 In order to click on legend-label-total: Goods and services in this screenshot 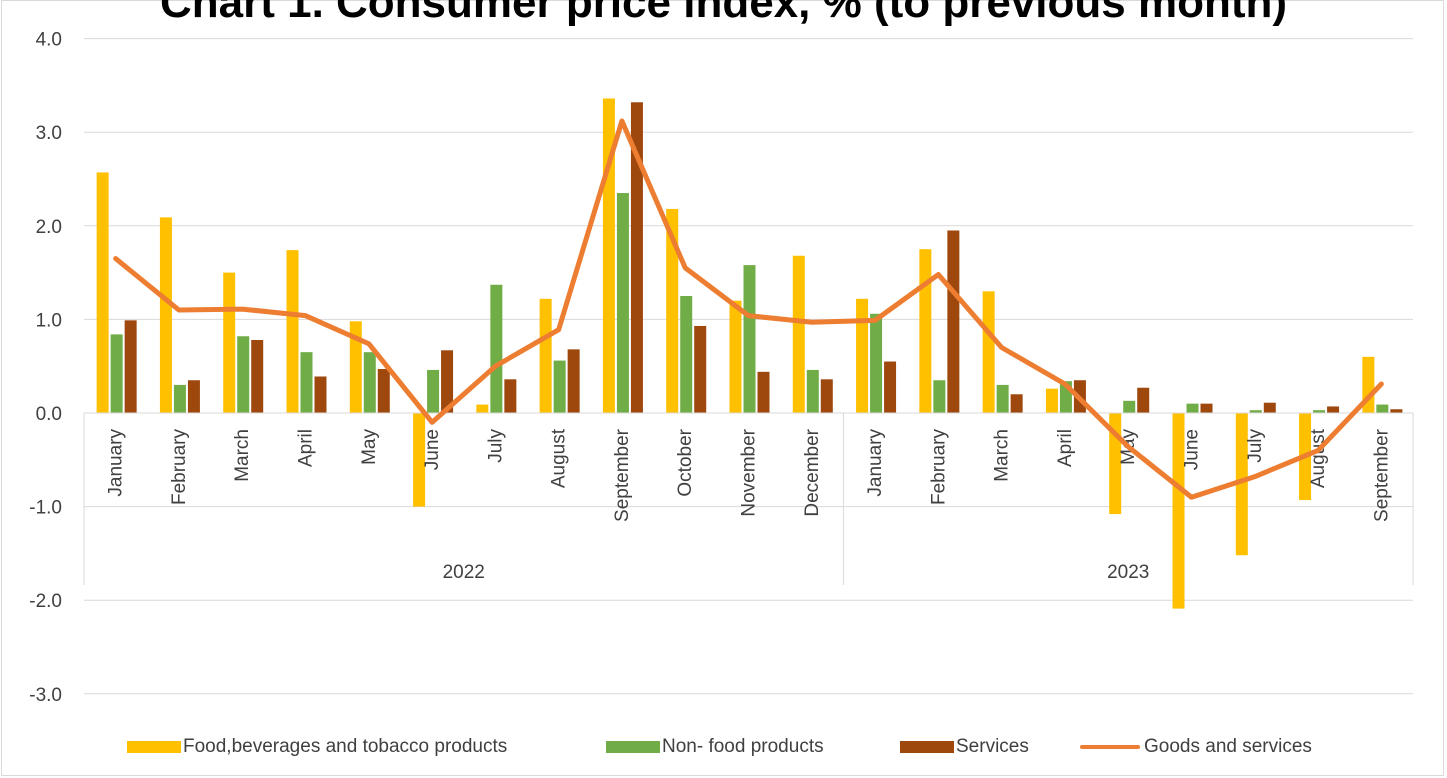, I will do `click(1228, 746)`.